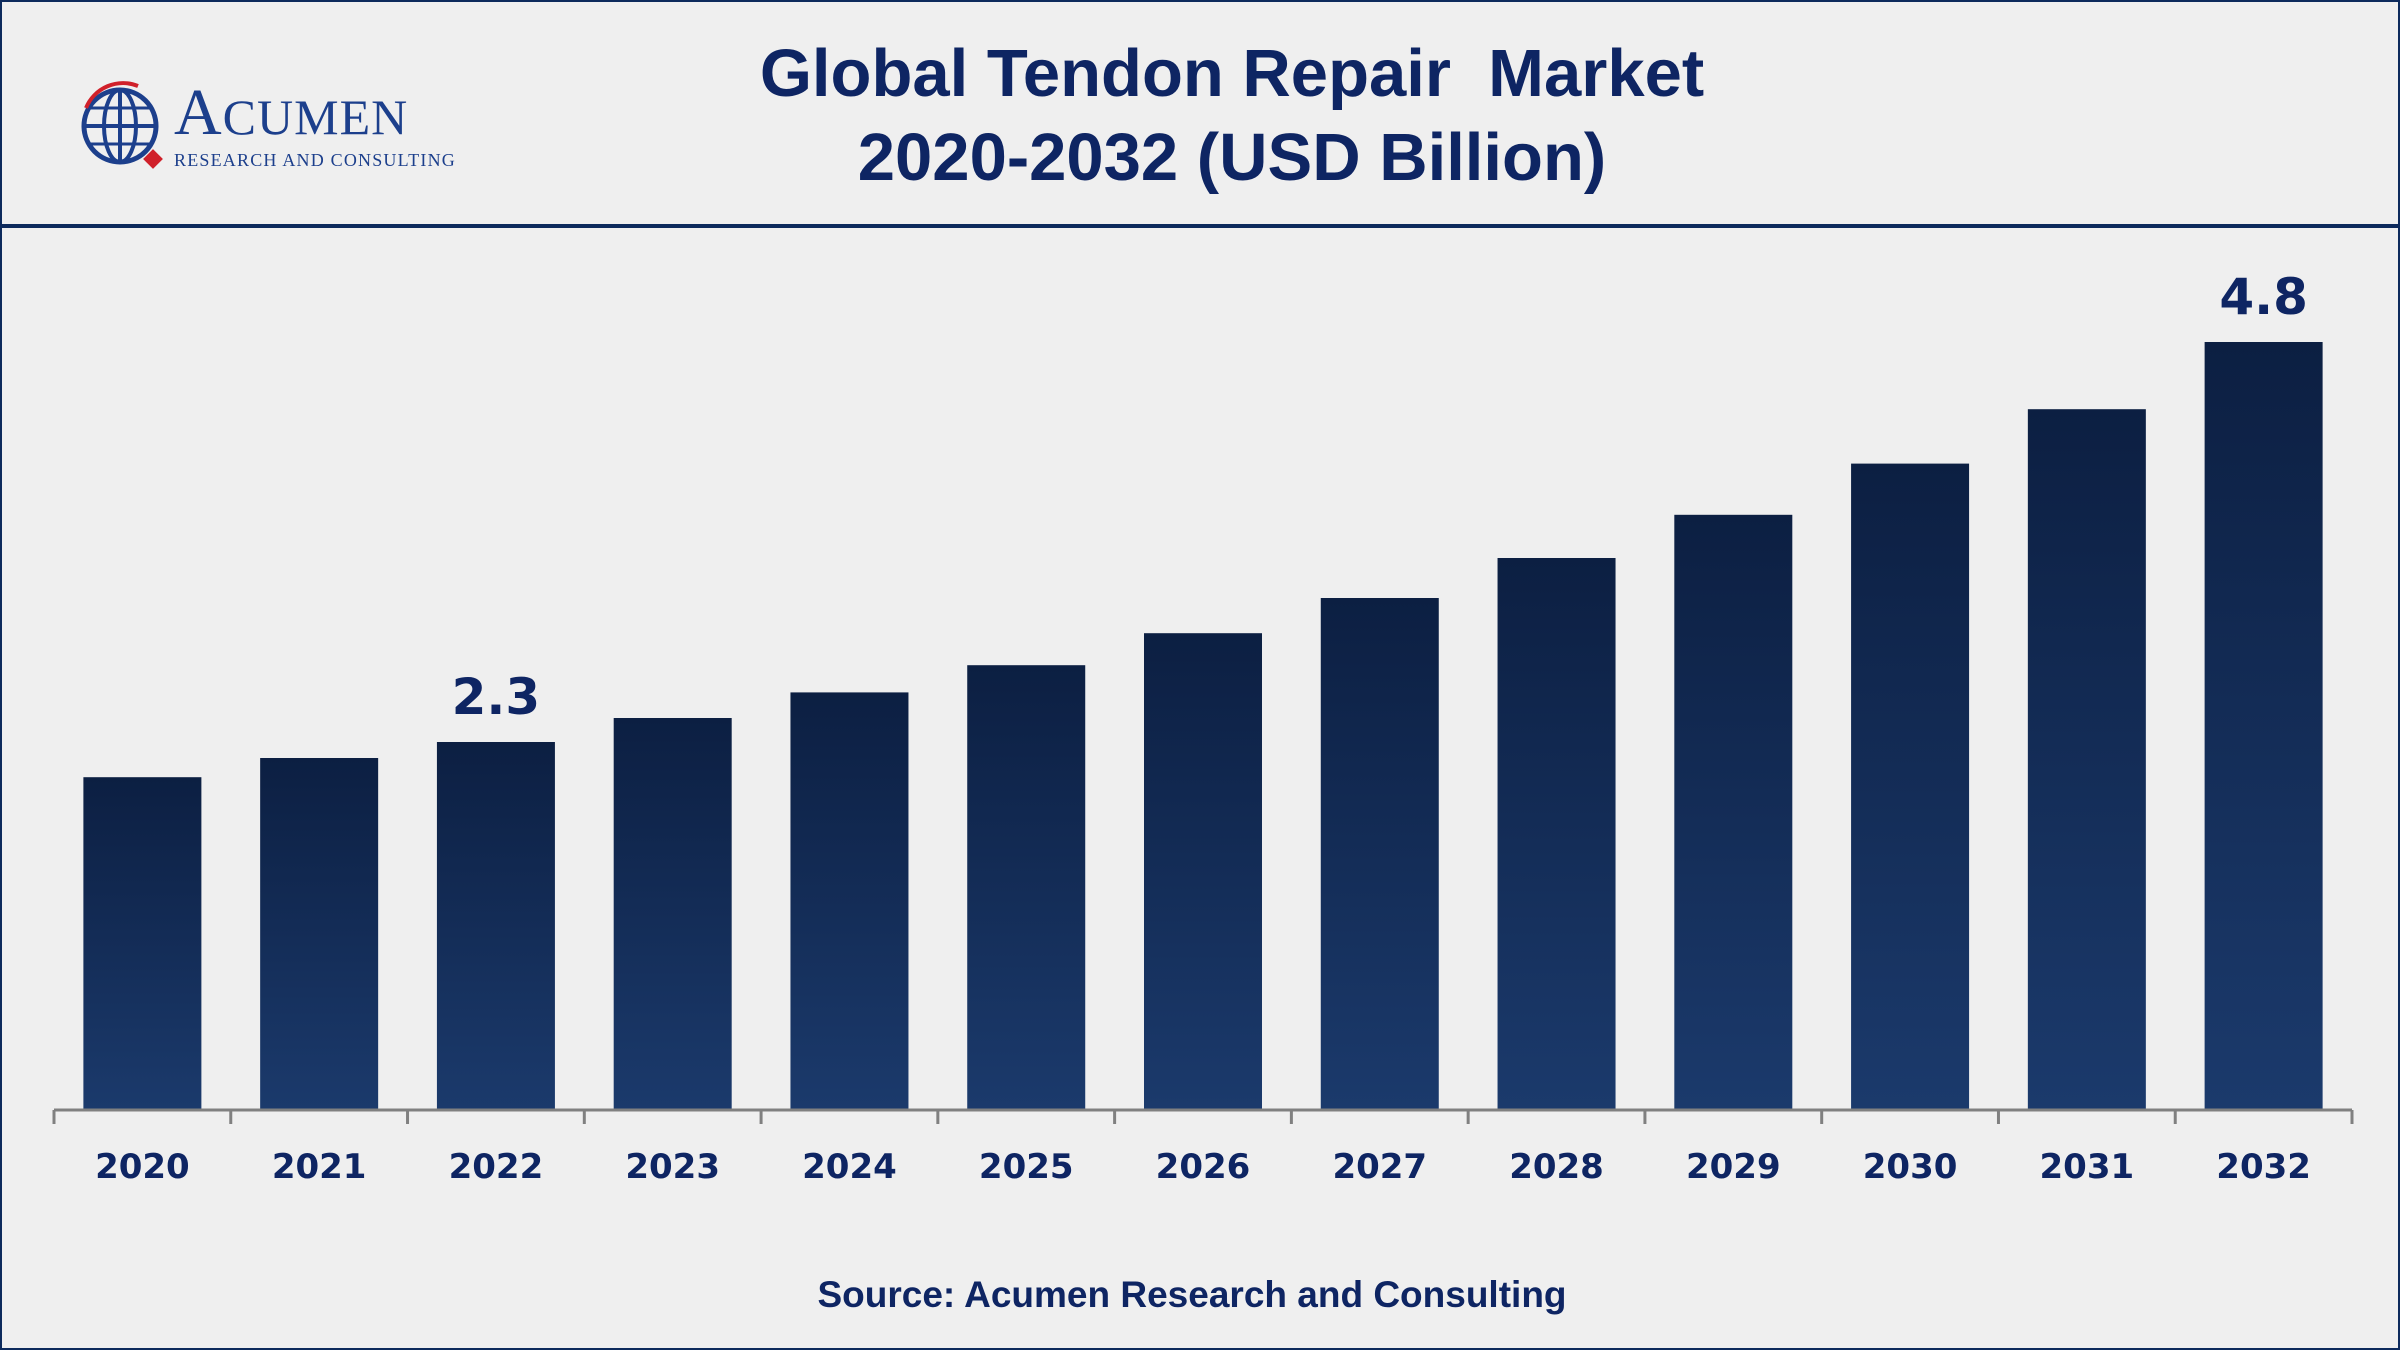 The image size is (2400, 1350). What do you see at coordinates (495, 926) in the screenshot?
I see `bar-2022` at bounding box center [495, 926].